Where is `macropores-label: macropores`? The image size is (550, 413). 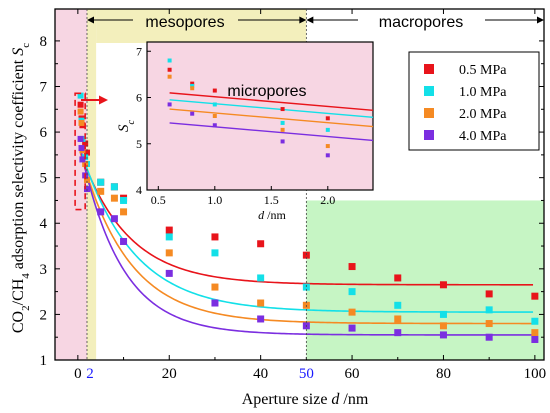 macropores-label: macropores is located at coordinates (421, 22).